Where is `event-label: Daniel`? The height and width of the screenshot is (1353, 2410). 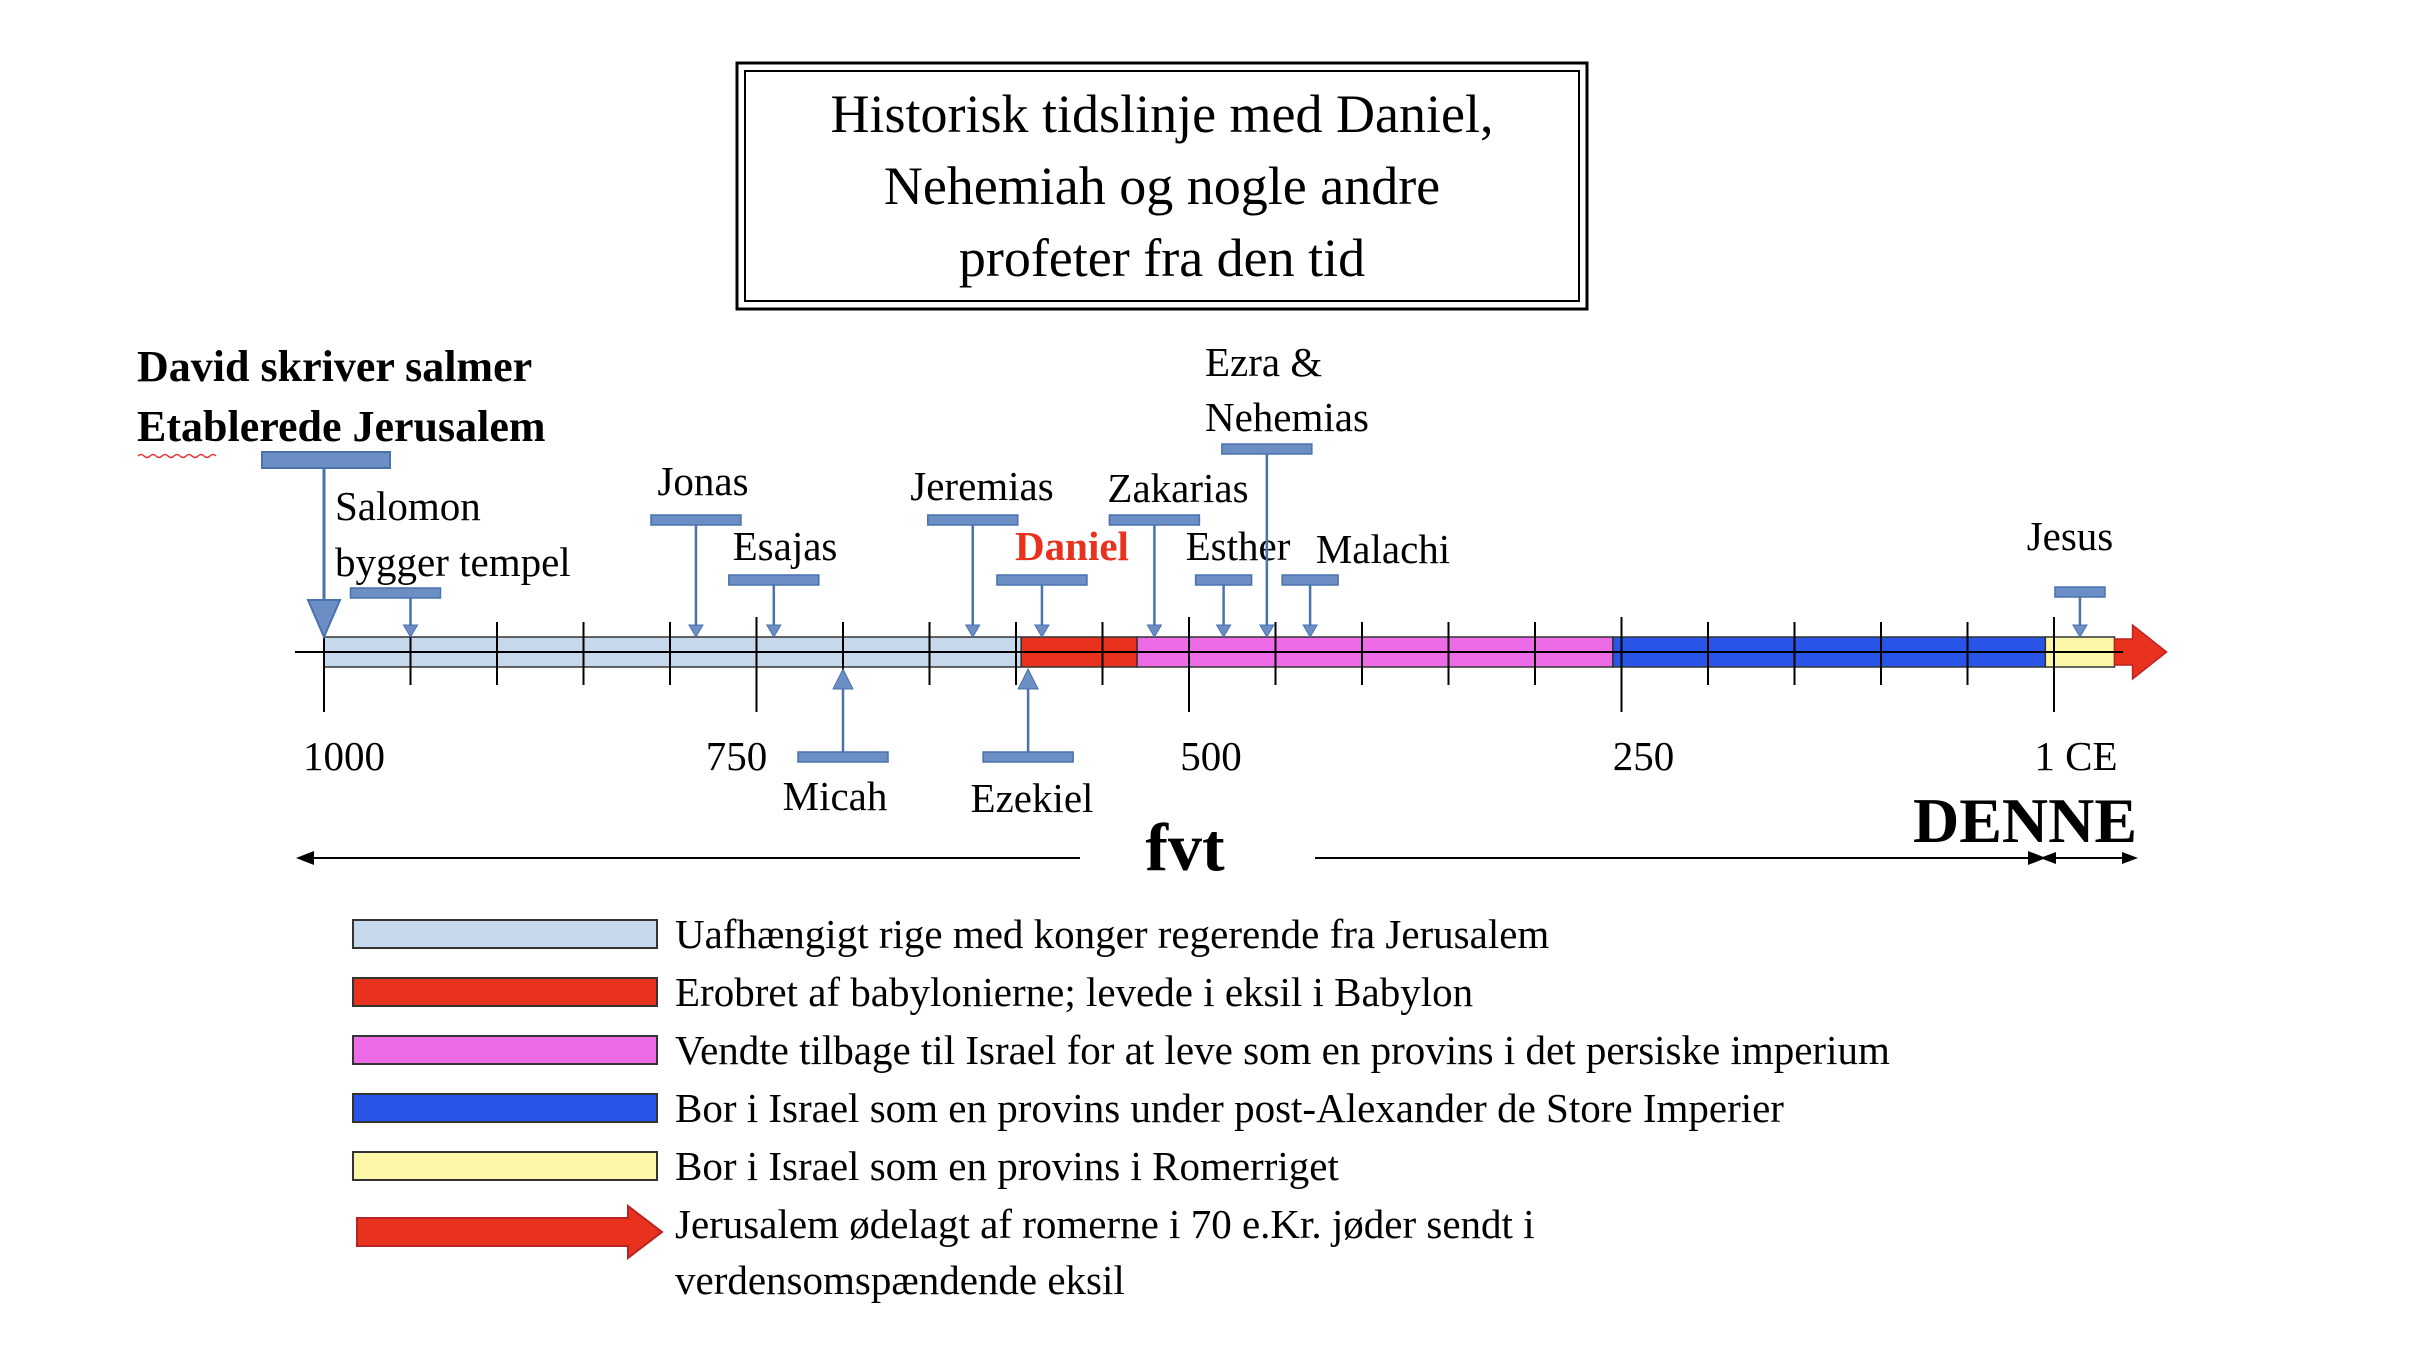
event-label: Daniel is located at coordinates (1072, 546).